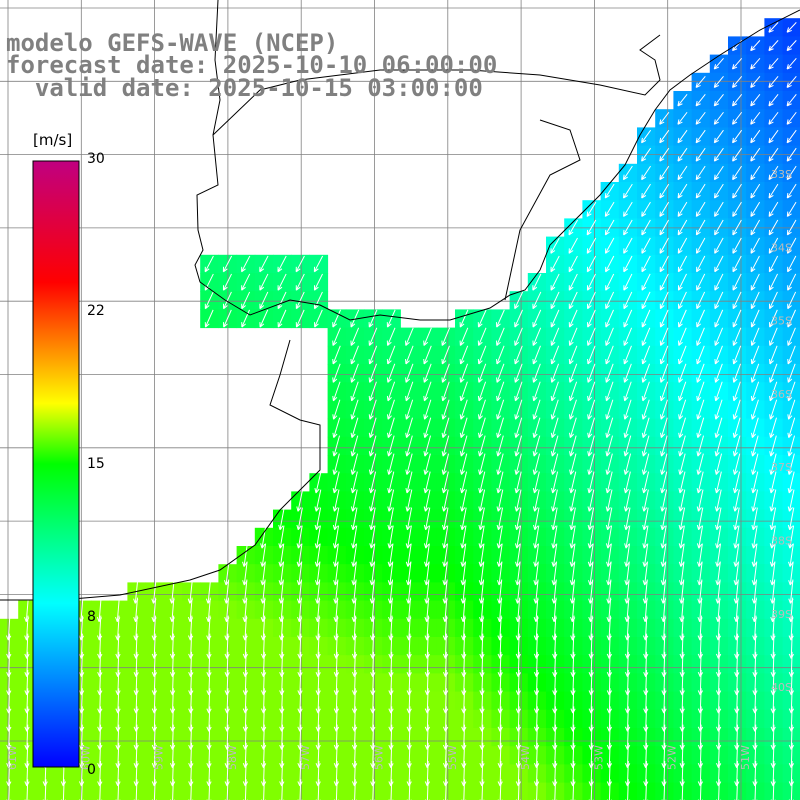 The height and width of the screenshot is (800, 800). What do you see at coordinates (96, 311) in the screenshot?
I see `colorbar-tick-22: 22` at bounding box center [96, 311].